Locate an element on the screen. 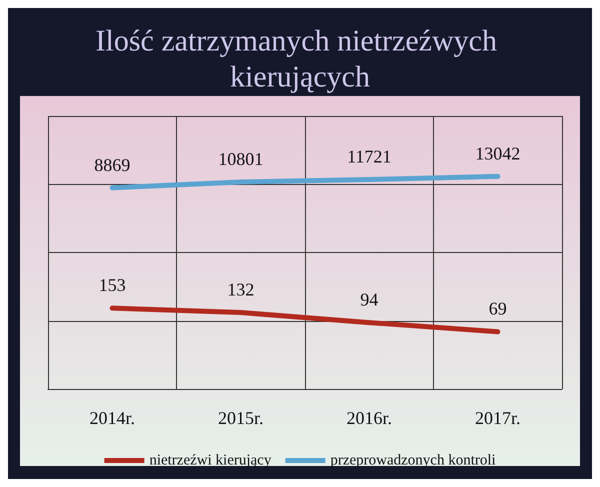  data-label: 94 is located at coordinates (369, 300).